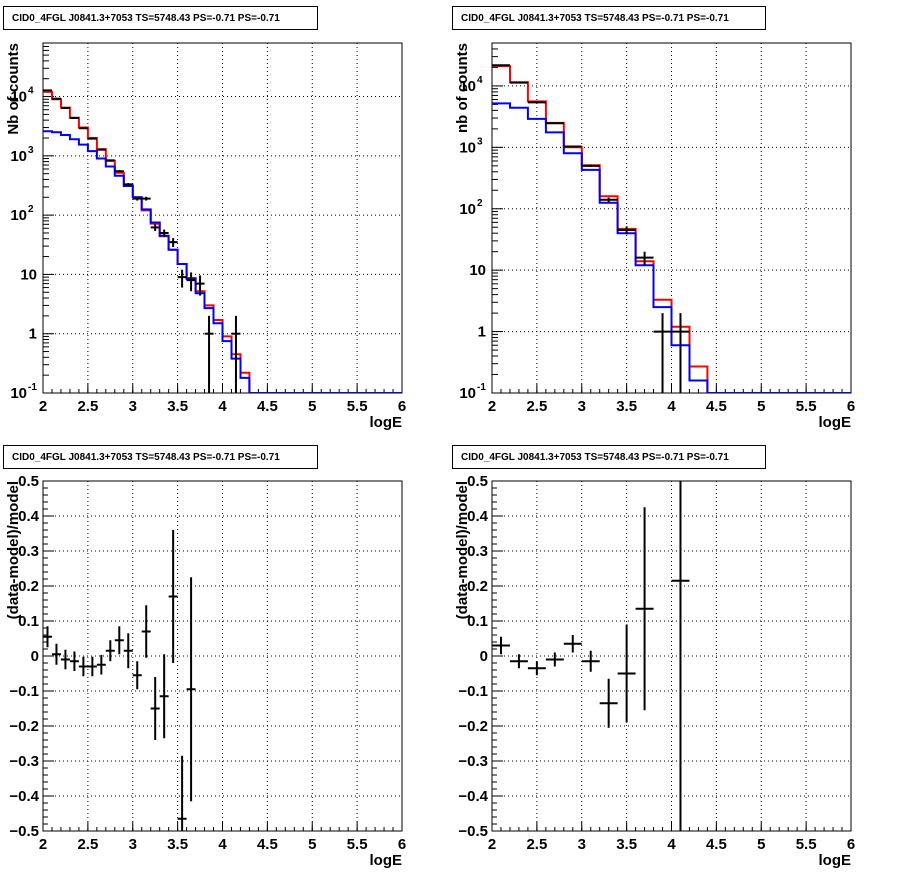 The height and width of the screenshot is (880, 898). What do you see at coordinates (32, 387) in the screenshot?
I see `y-tick-exponent: -1` at bounding box center [32, 387].